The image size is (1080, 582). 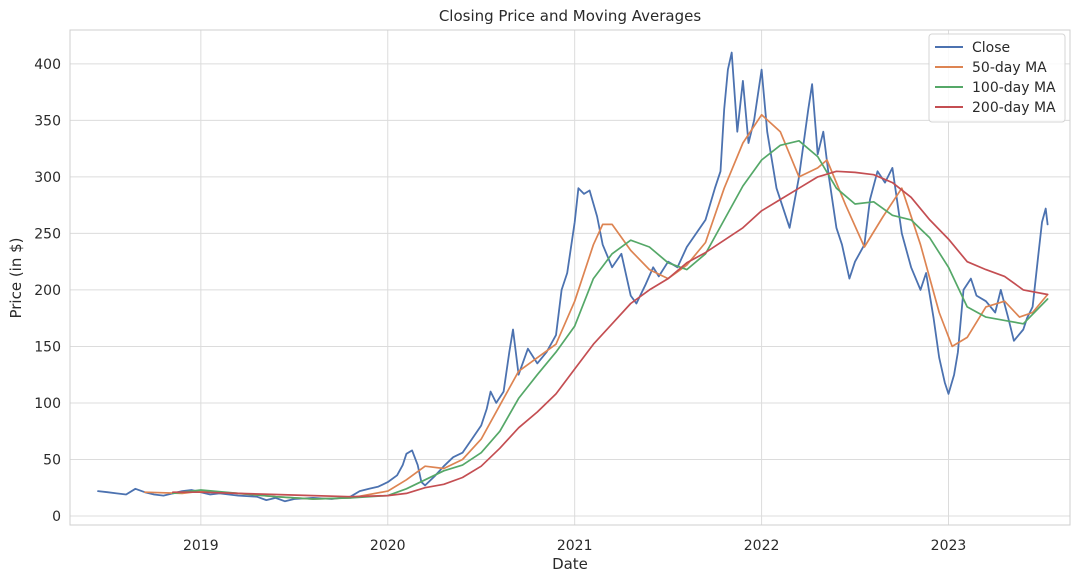 I want to click on y-tick-label: 300, so click(x=47, y=178).